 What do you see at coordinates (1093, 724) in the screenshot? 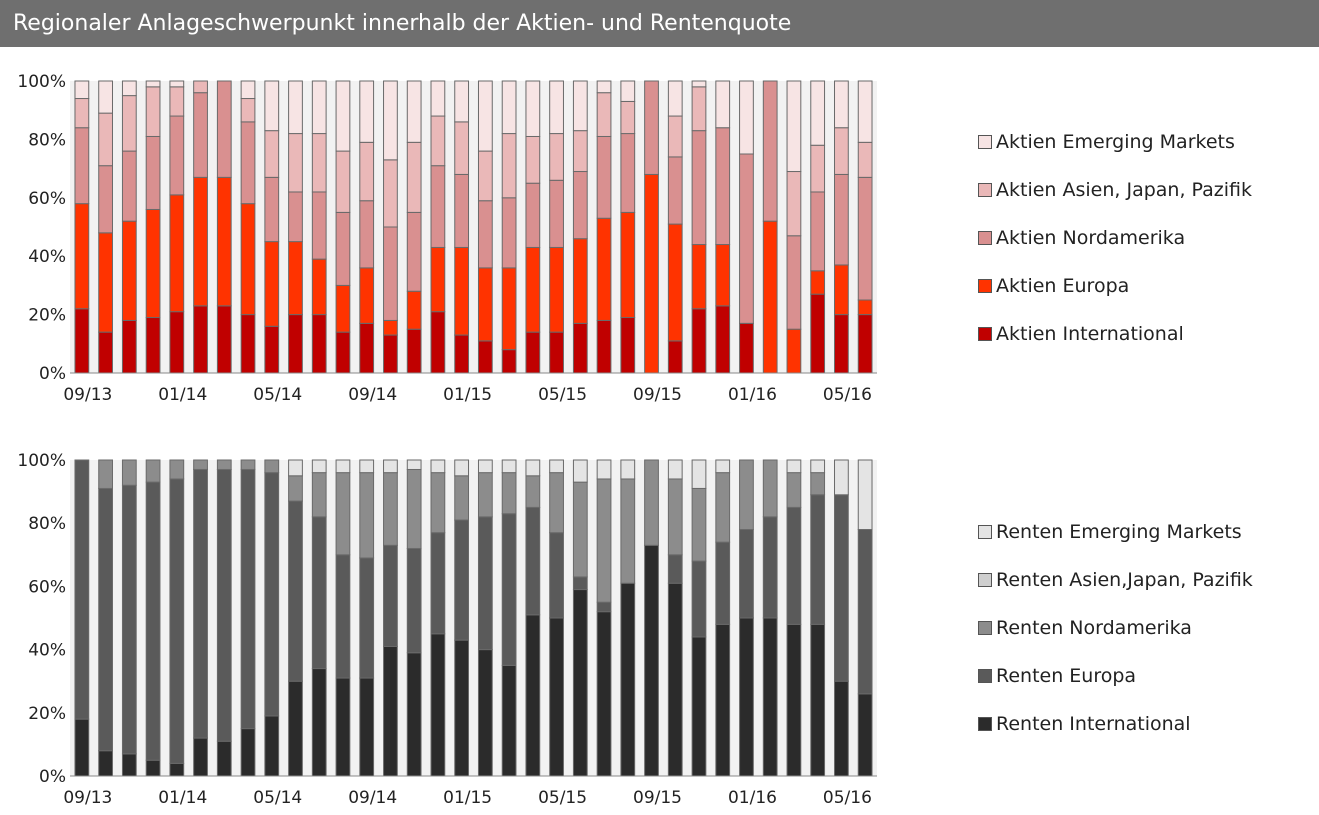
I see `legend-label: Renten International` at bounding box center [1093, 724].